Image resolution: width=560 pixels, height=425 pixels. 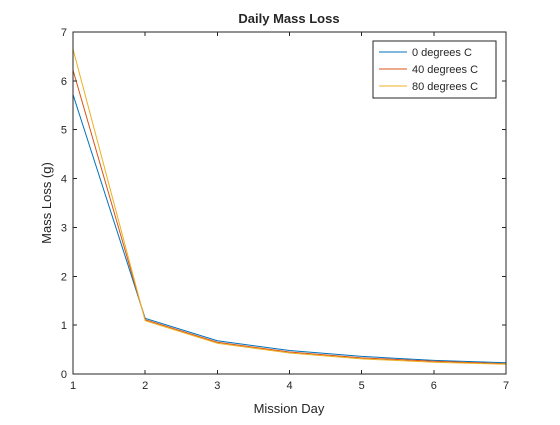 What do you see at coordinates (73, 386) in the screenshot?
I see `x-tick-label: 1` at bounding box center [73, 386].